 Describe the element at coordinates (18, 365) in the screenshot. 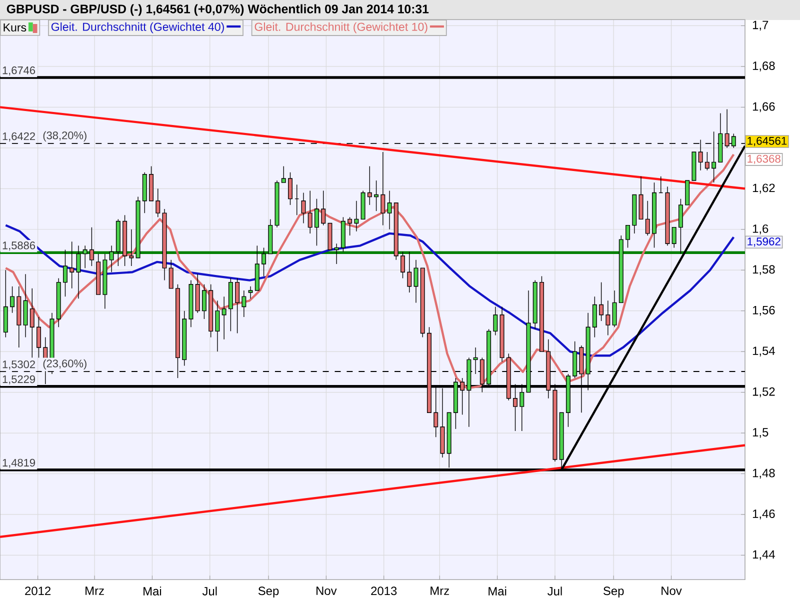

I see `ref-line-label: 1,5302` at that location.